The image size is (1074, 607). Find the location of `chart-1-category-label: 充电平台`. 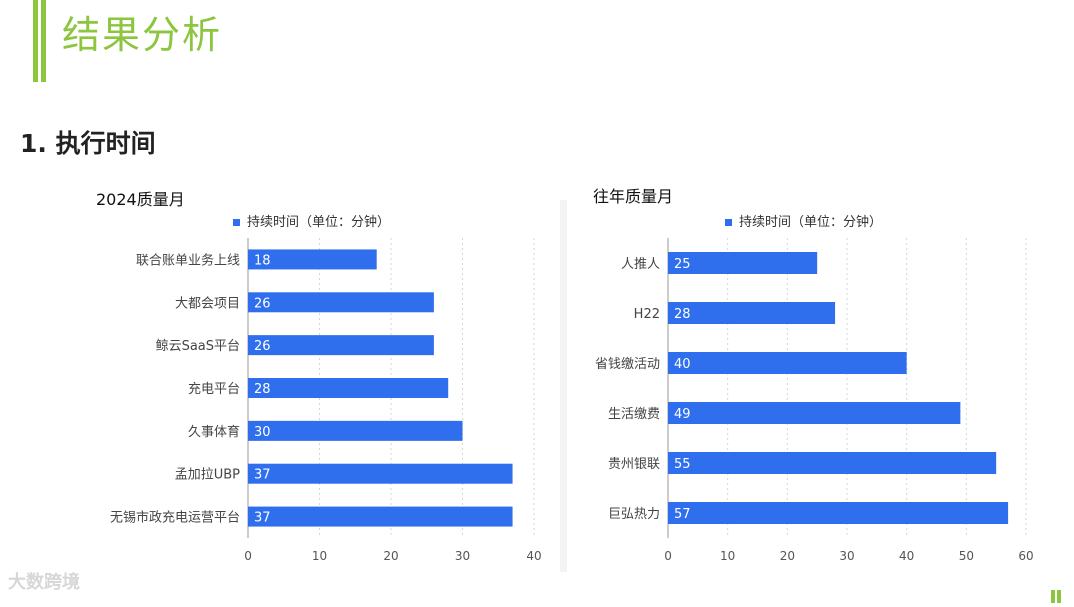

chart-1-category-label: 充电平台 is located at coordinates (214, 389).